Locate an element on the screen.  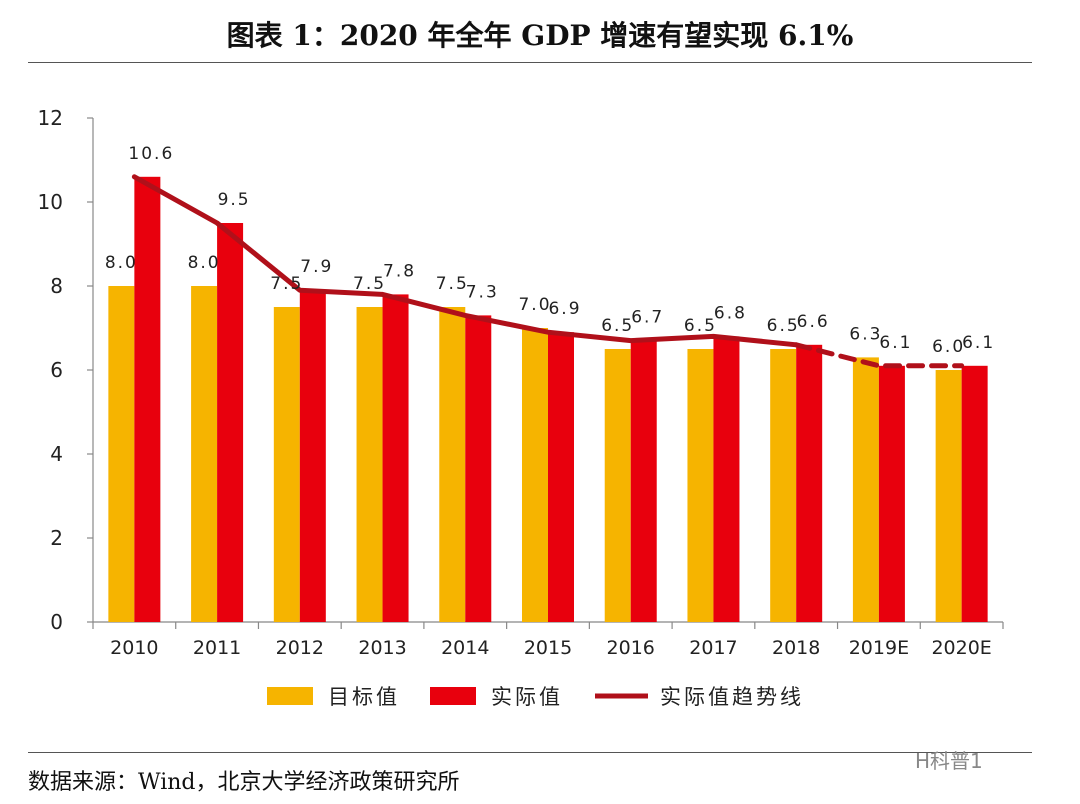
watermark: H科普1 is located at coordinates (949, 761).